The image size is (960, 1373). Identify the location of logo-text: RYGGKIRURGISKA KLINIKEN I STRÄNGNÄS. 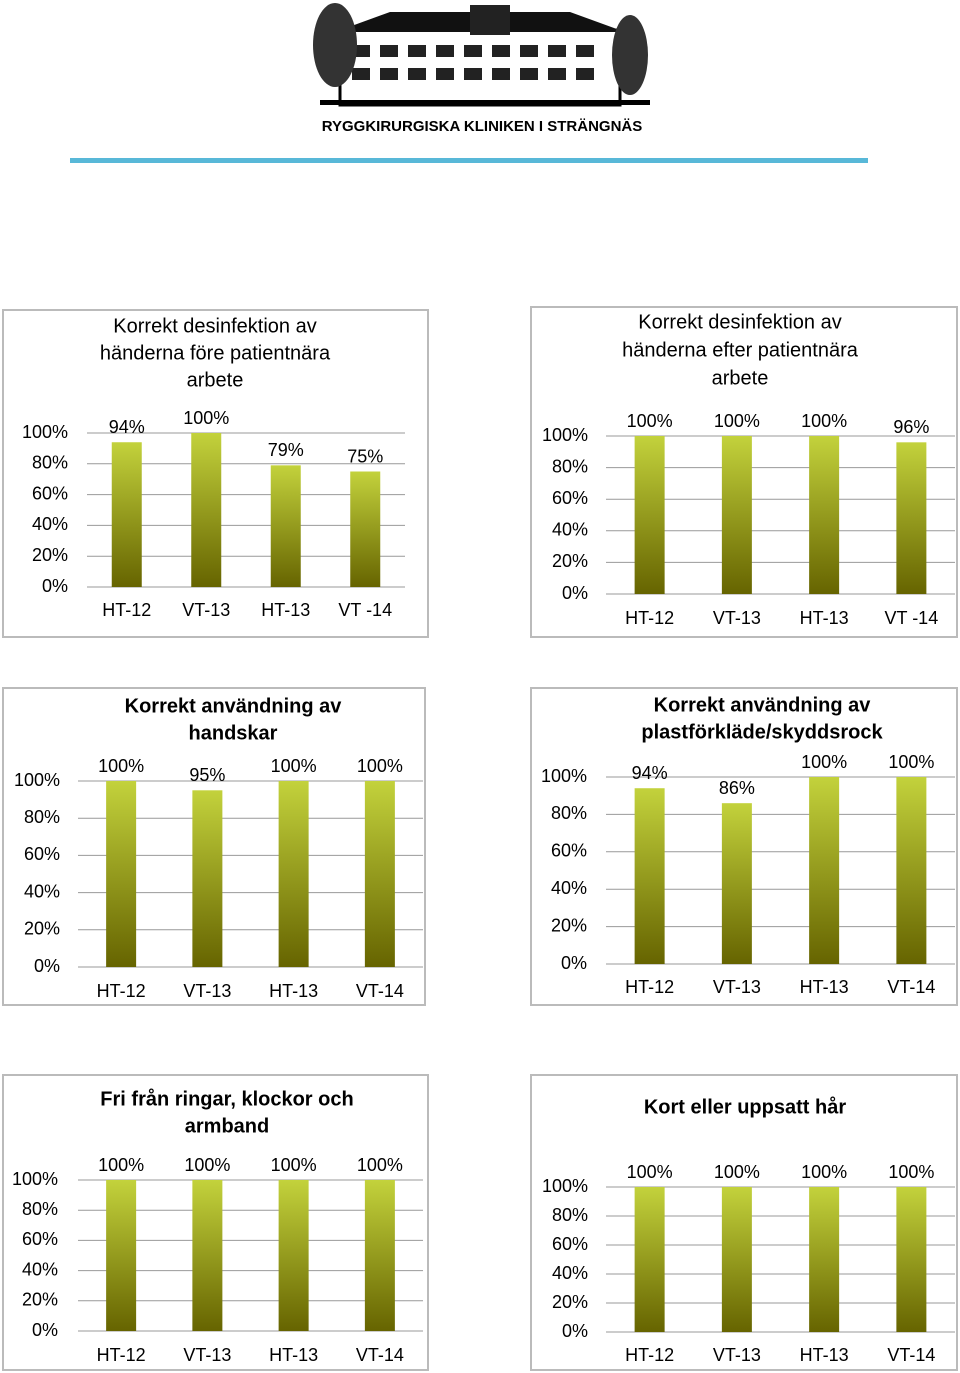
(482, 126).